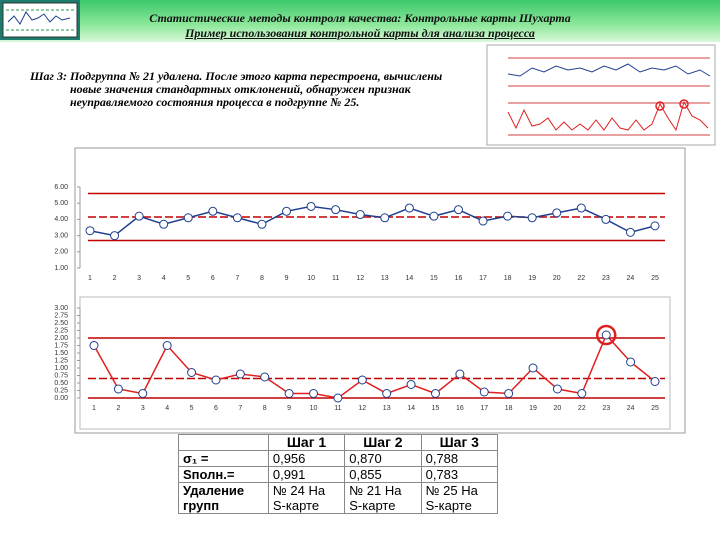 The width and height of the screenshot is (720, 540). What do you see at coordinates (61, 323) in the screenshot?
I see `y-tick-label: 2.50` at bounding box center [61, 323].